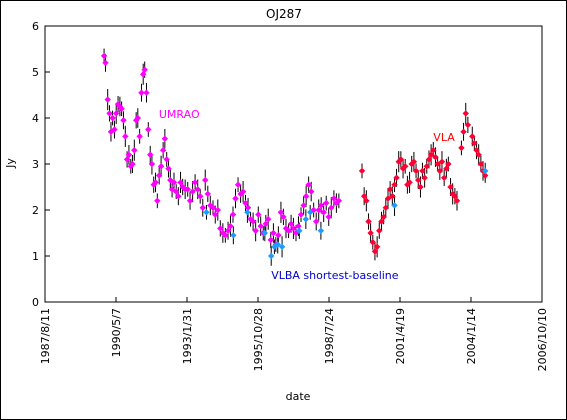  What do you see at coordinates (10, 163) in the screenshot?
I see `y-axis-label: Jy` at bounding box center [10, 163].